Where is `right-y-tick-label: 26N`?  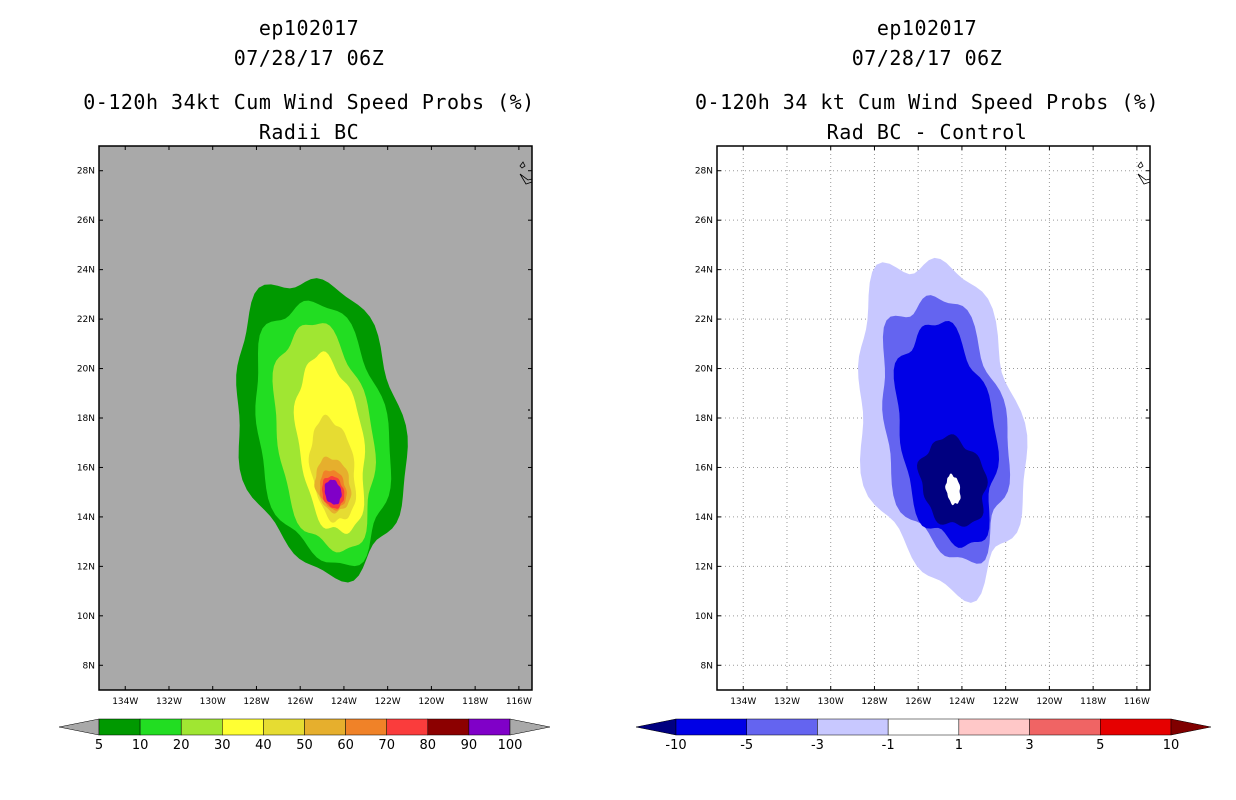
right-y-tick-label: 26N is located at coordinates (704, 221).